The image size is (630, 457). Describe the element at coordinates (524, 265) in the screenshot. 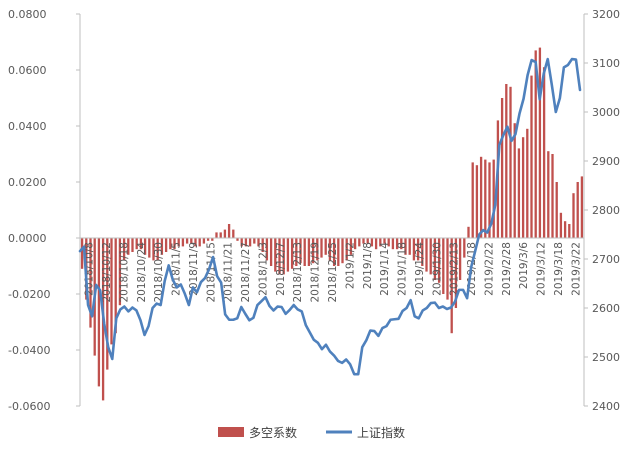

I see `x-tick-label: 2019/3/6` at that location.